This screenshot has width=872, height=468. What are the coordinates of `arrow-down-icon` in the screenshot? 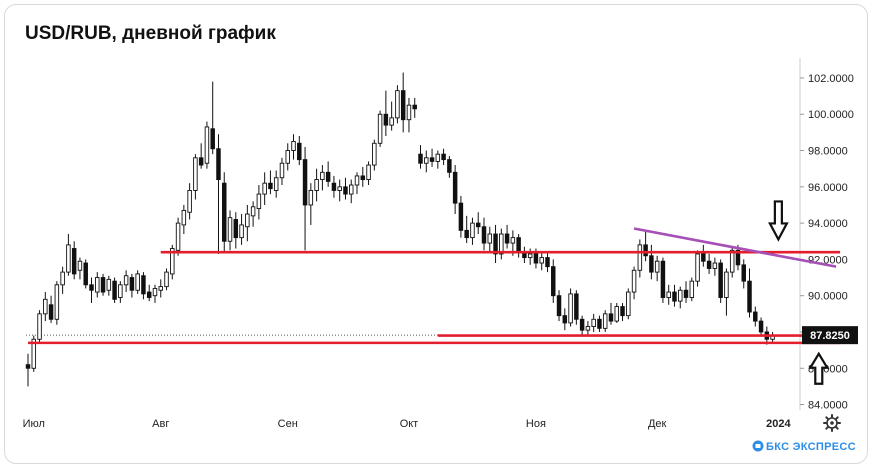 It's located at (778, 221).